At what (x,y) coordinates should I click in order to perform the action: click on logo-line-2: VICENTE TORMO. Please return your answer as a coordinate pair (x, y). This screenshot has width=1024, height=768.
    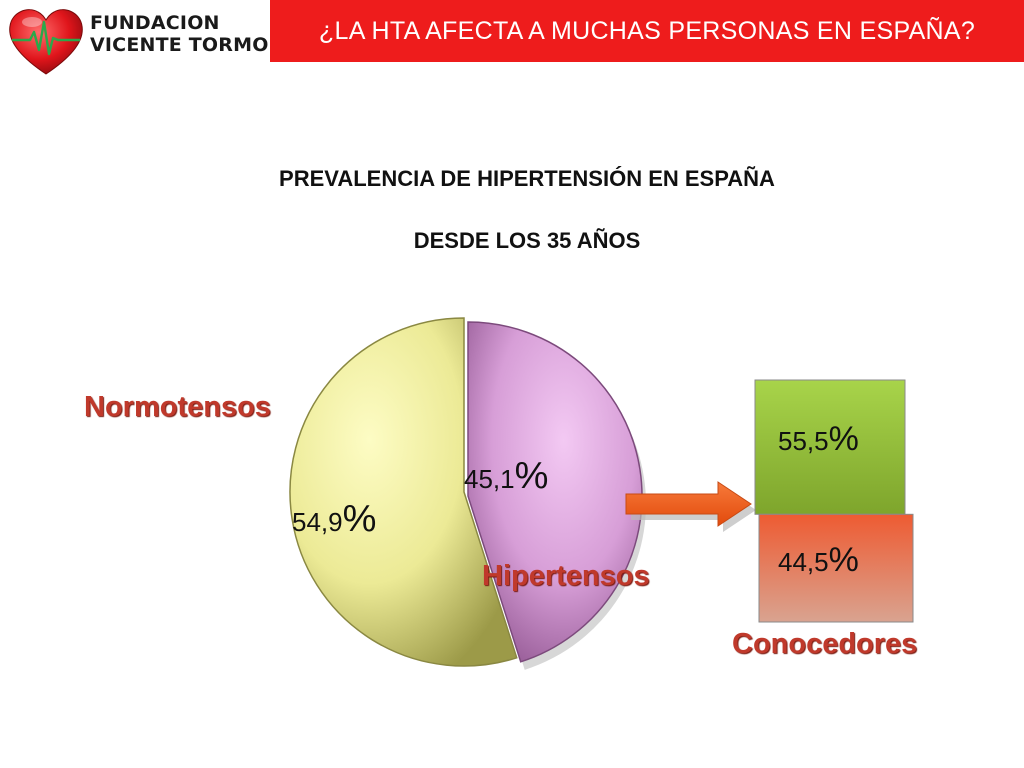
    Looking at the image, I should click on (179, 45).